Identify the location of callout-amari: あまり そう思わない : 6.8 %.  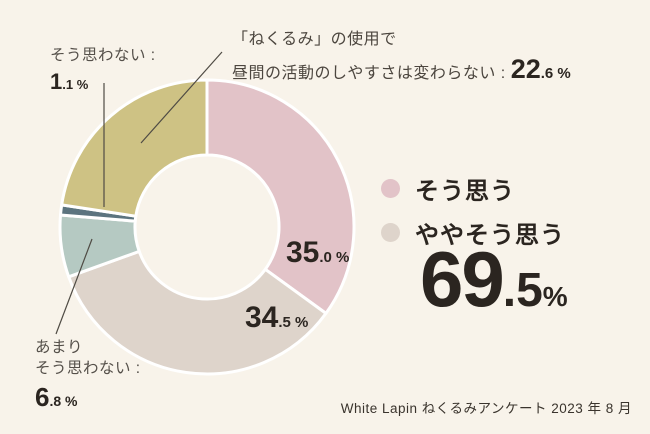
(88, 376).